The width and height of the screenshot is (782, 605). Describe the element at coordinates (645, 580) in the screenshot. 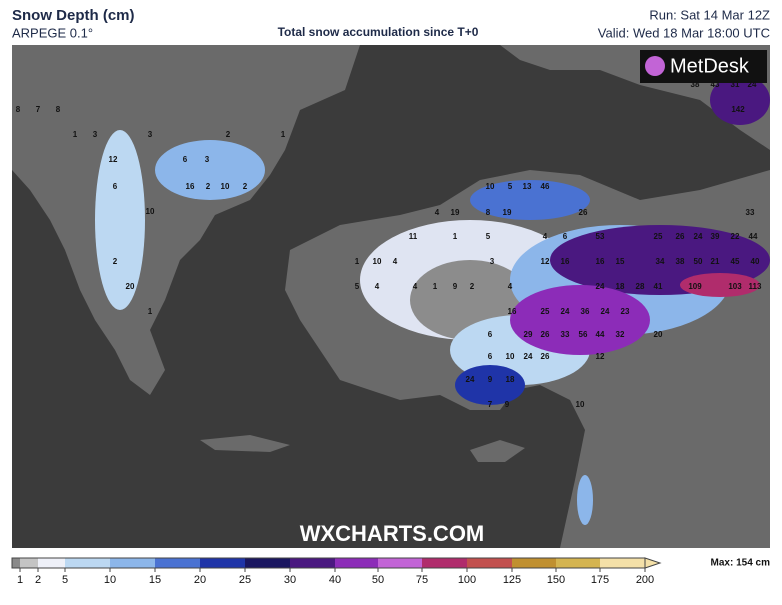

I see `legend-tick-label: 200` at that location.